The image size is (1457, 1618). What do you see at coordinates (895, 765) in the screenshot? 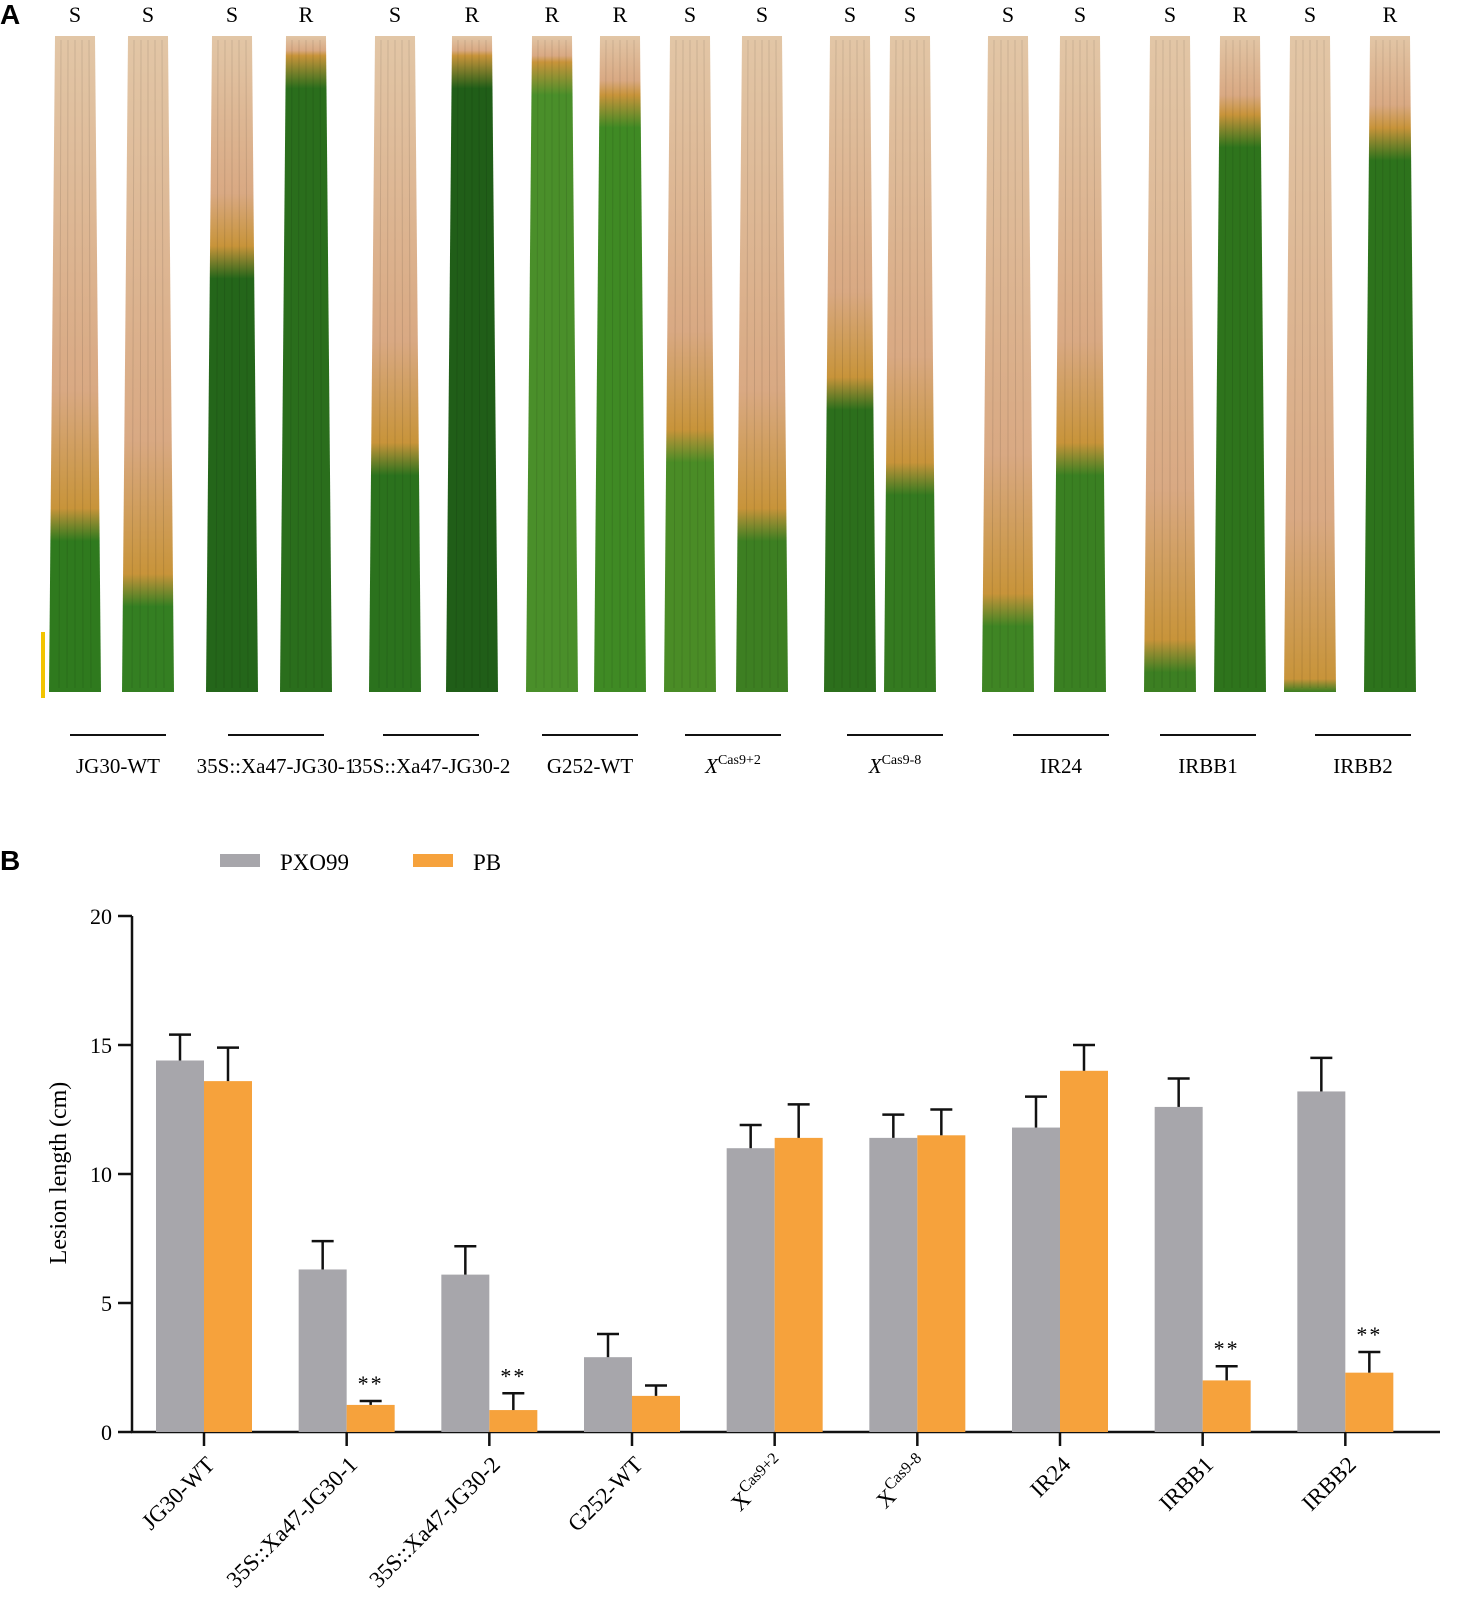
I see `genotype-label: XCas9-8` at bounding box center [895, 765].